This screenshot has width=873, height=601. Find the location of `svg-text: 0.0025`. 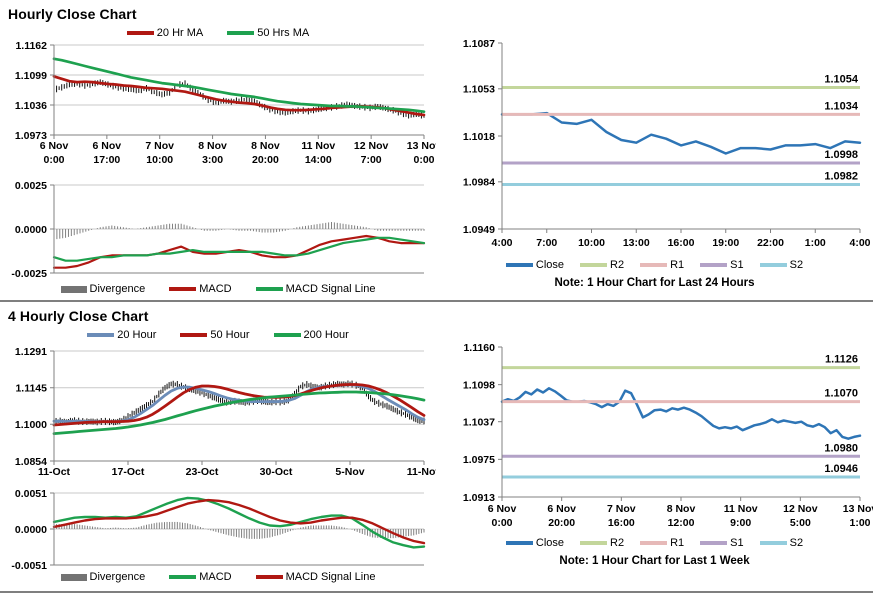

svg-text: 0.0025 is located at coordinates (31, 186).